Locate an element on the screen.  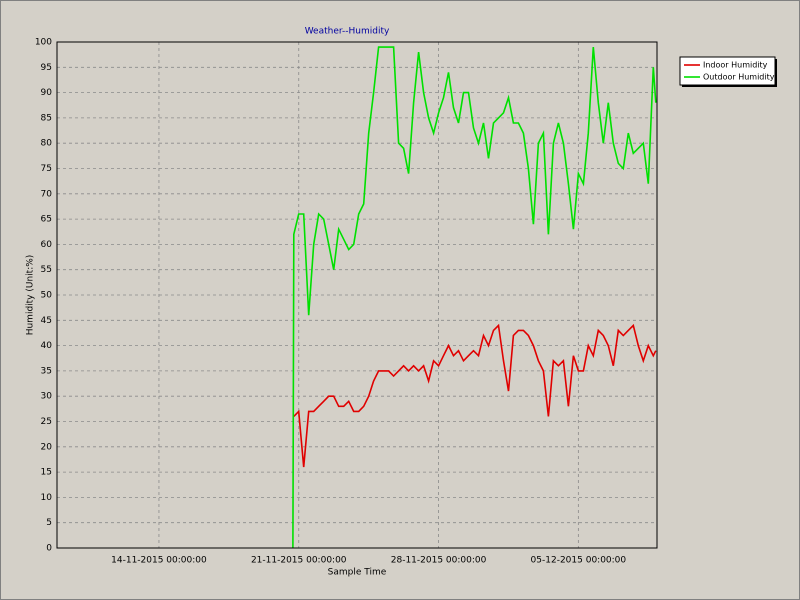
x-tick-label: 28-11-2015 00:00:00 is located at coordinates (439, 561).